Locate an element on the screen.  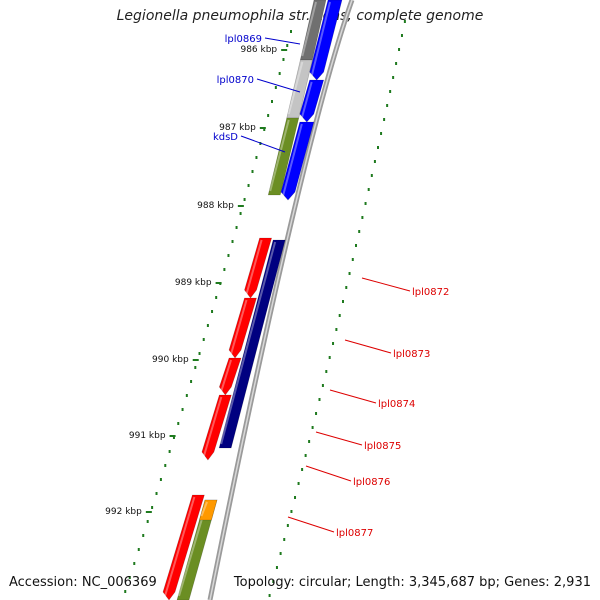
olive-block-kdsd-shine is located at coordinates (279, 155).